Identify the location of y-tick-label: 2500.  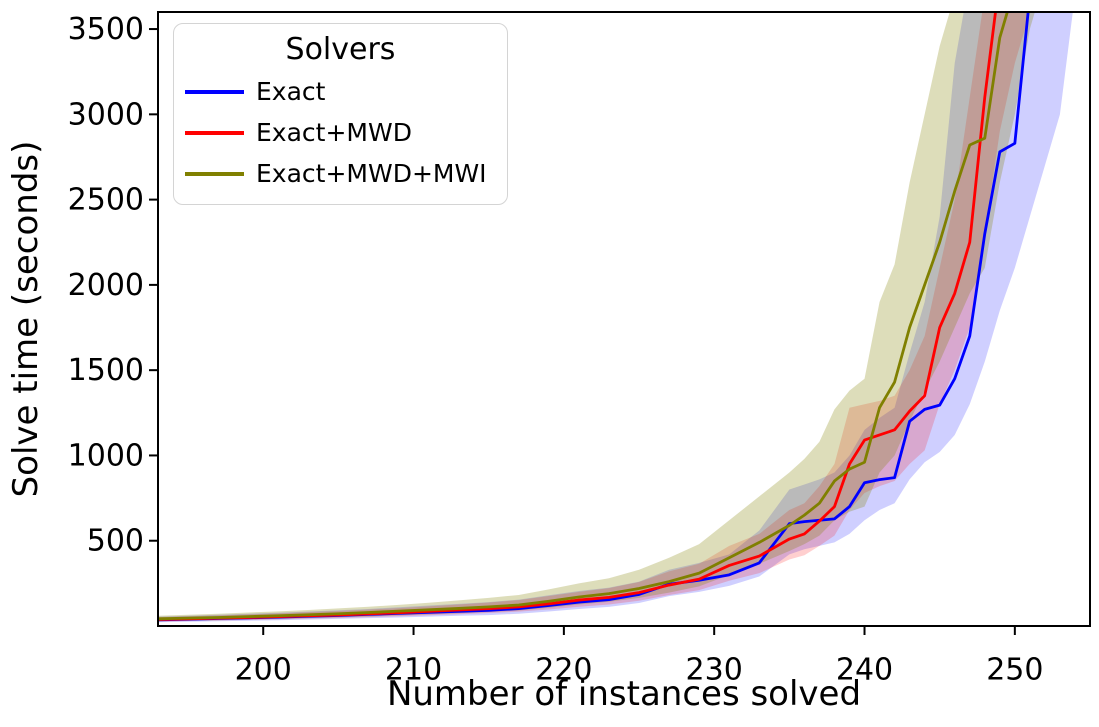
(106, 200).